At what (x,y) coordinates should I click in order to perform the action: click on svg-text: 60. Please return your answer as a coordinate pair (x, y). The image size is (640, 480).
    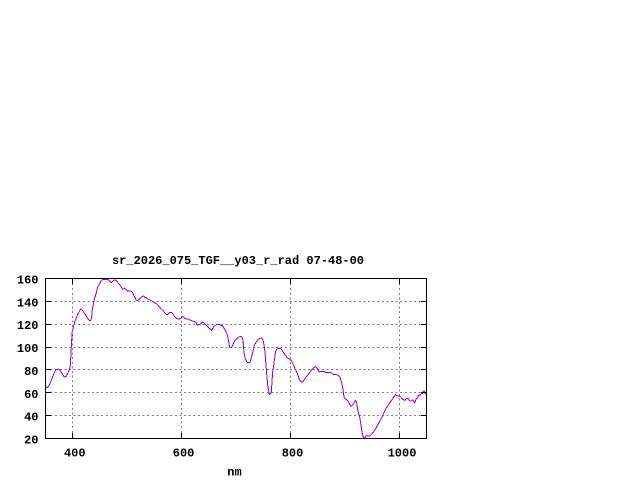
    Looking at the image, I should click on (31, 395).